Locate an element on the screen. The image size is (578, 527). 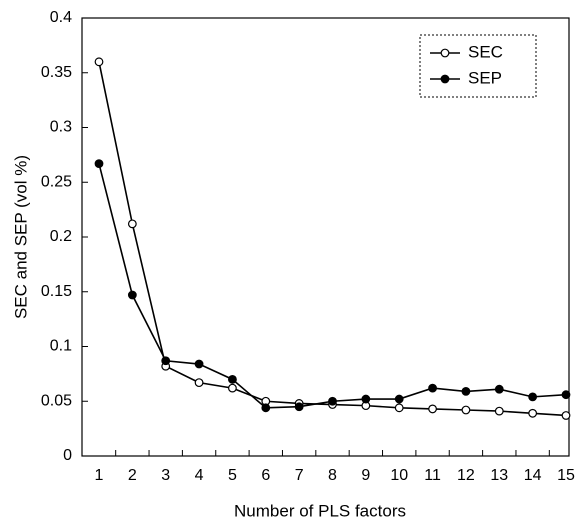
x-tick-label: 11 is located at coordinates (432, 475).